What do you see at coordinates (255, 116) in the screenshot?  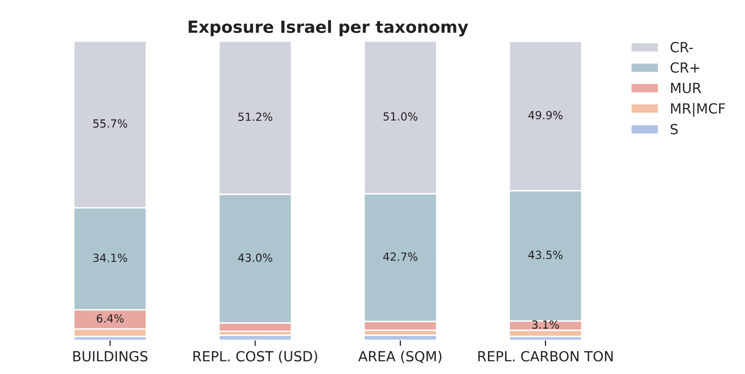 I see `data-label: 51.2%` at bounding box center [255, 116].